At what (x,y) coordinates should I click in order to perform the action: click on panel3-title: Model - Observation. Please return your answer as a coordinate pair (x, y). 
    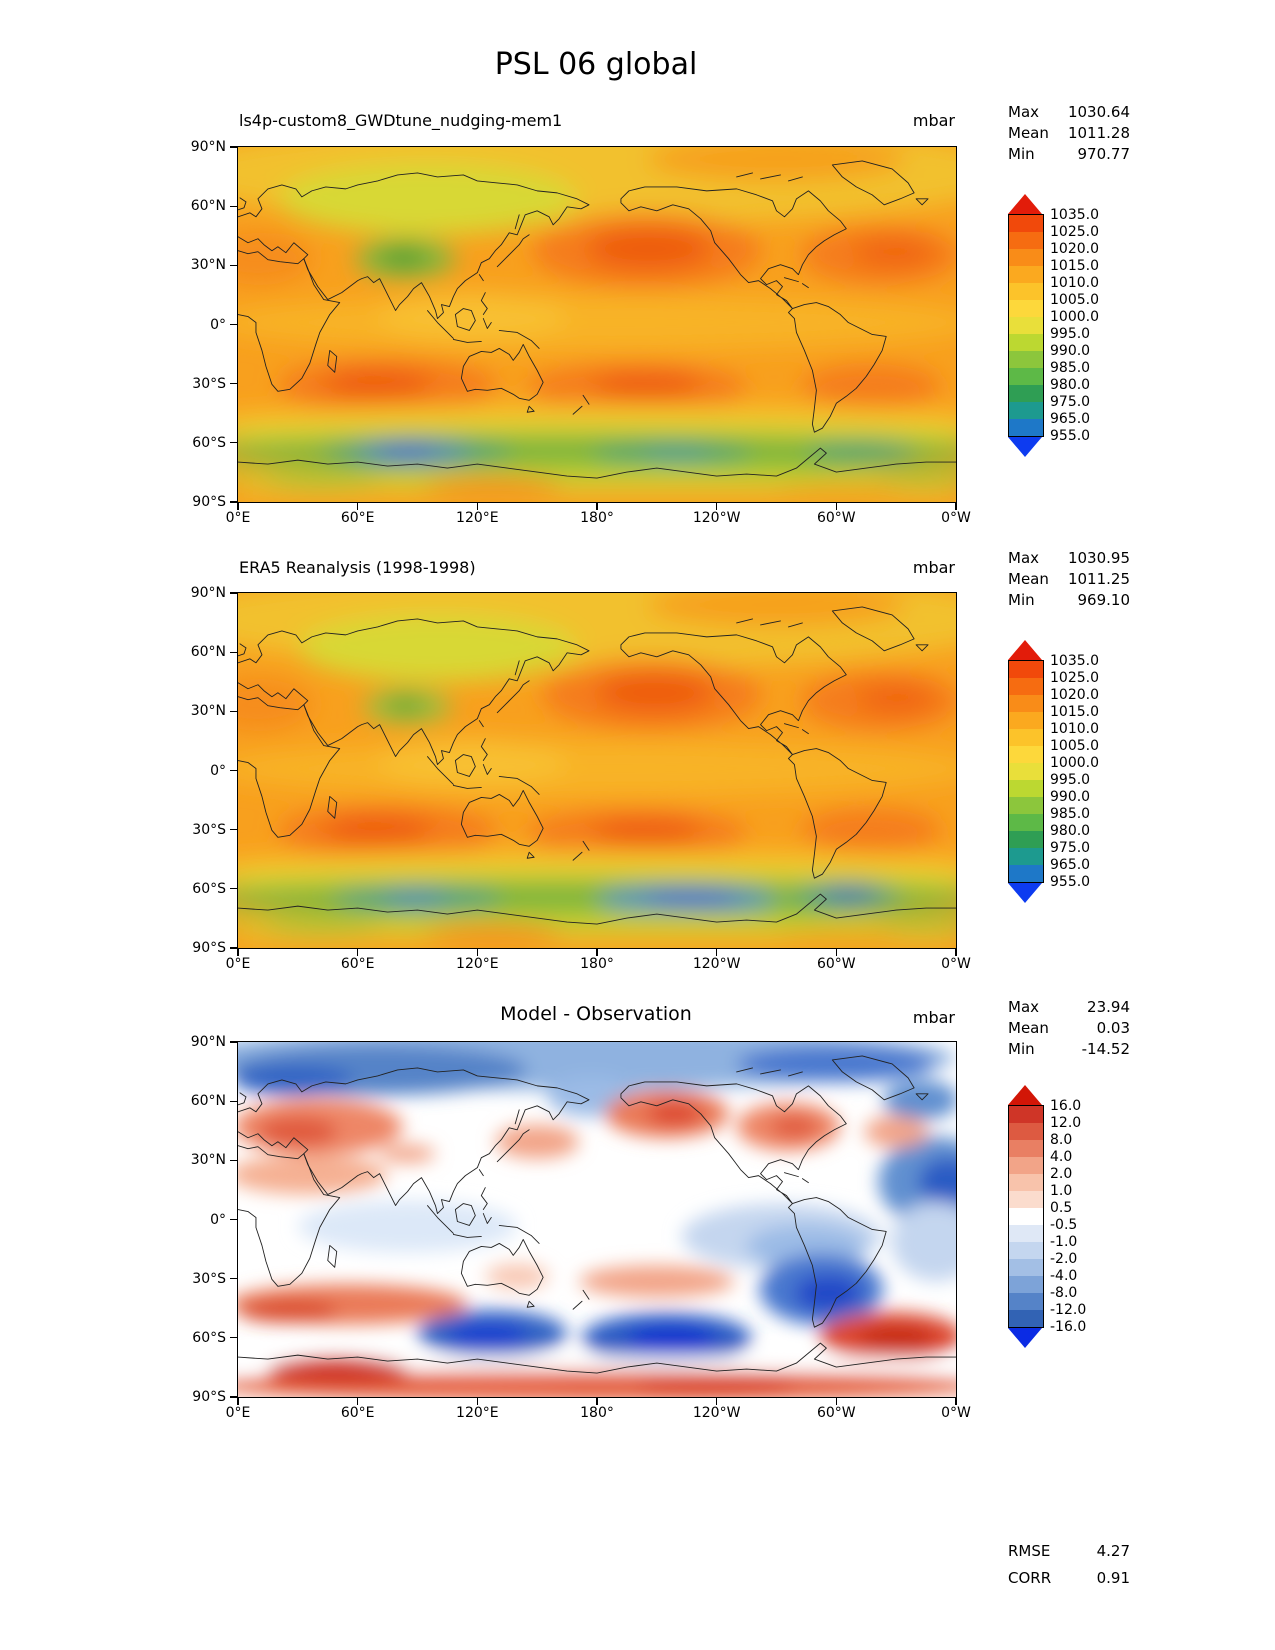
    Looking at the image, I should click on (596, 1014).